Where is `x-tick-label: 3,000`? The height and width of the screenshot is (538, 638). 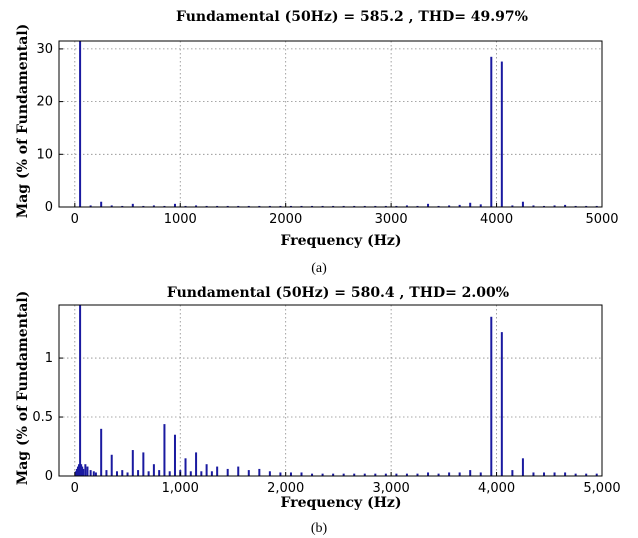 x-tick-label: 3,000 is located at coordinates (391, 488).